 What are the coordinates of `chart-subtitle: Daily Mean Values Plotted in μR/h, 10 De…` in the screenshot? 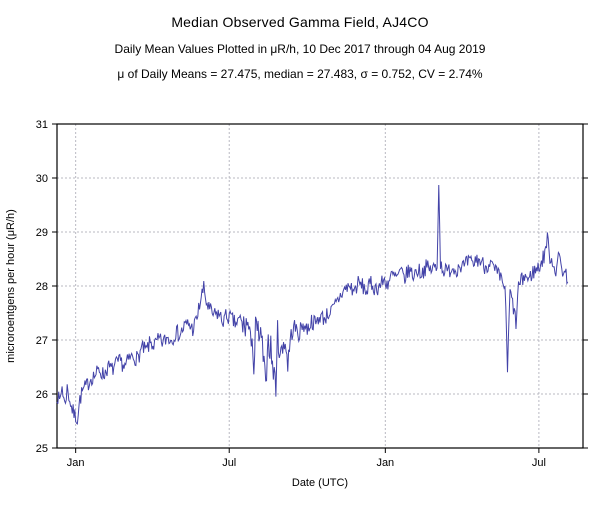 It's located at (300, 49).